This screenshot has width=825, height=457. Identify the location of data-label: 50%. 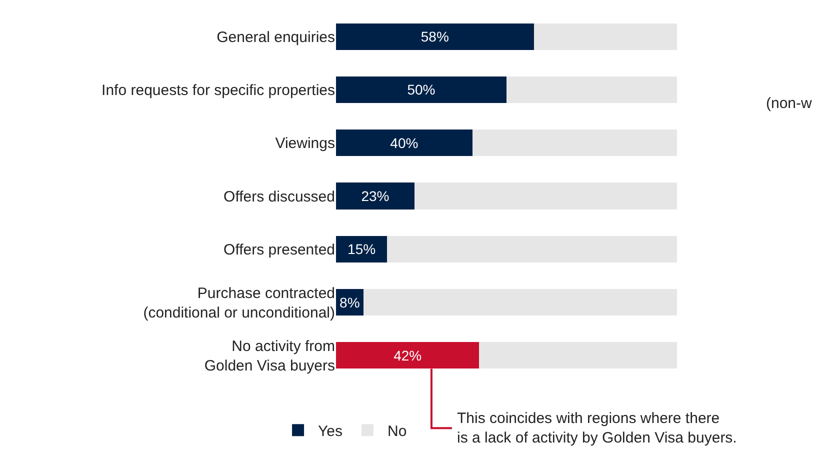
(421, 90).